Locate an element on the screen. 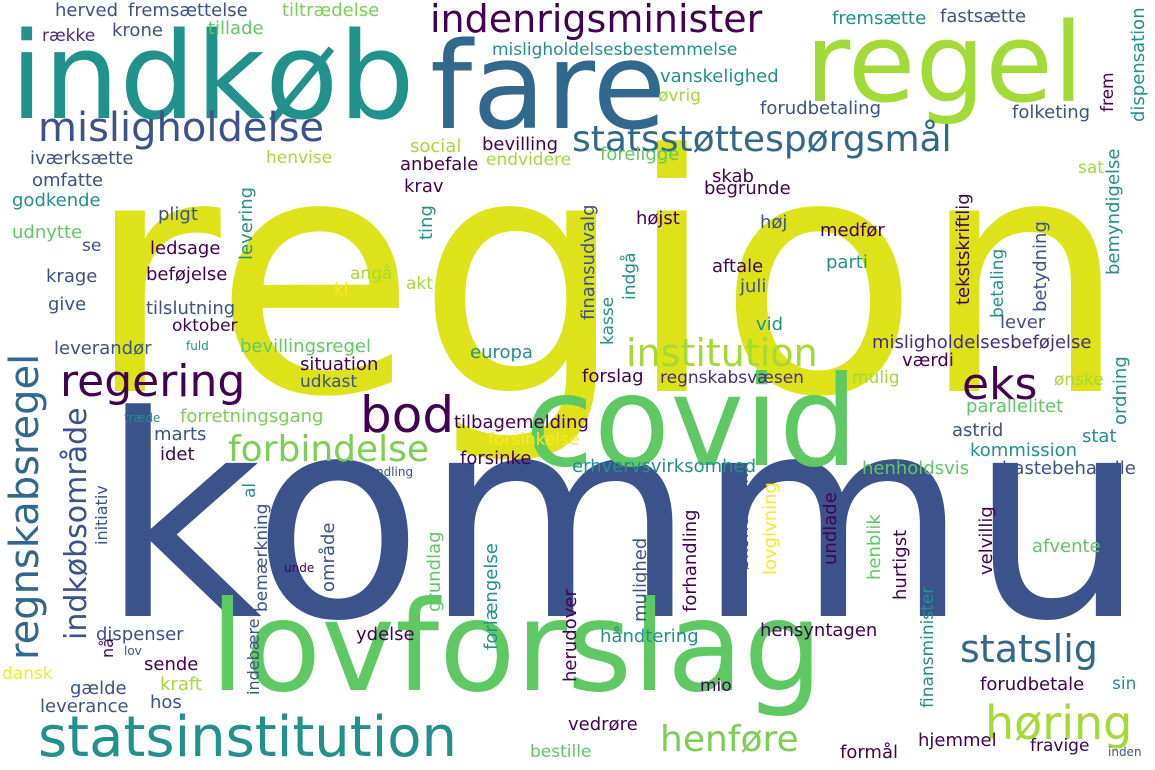 Image resolution: width=1155 pixels, height=770 pixels. word-forudbetale: forudbetale is located at coordinates (1032, 684).